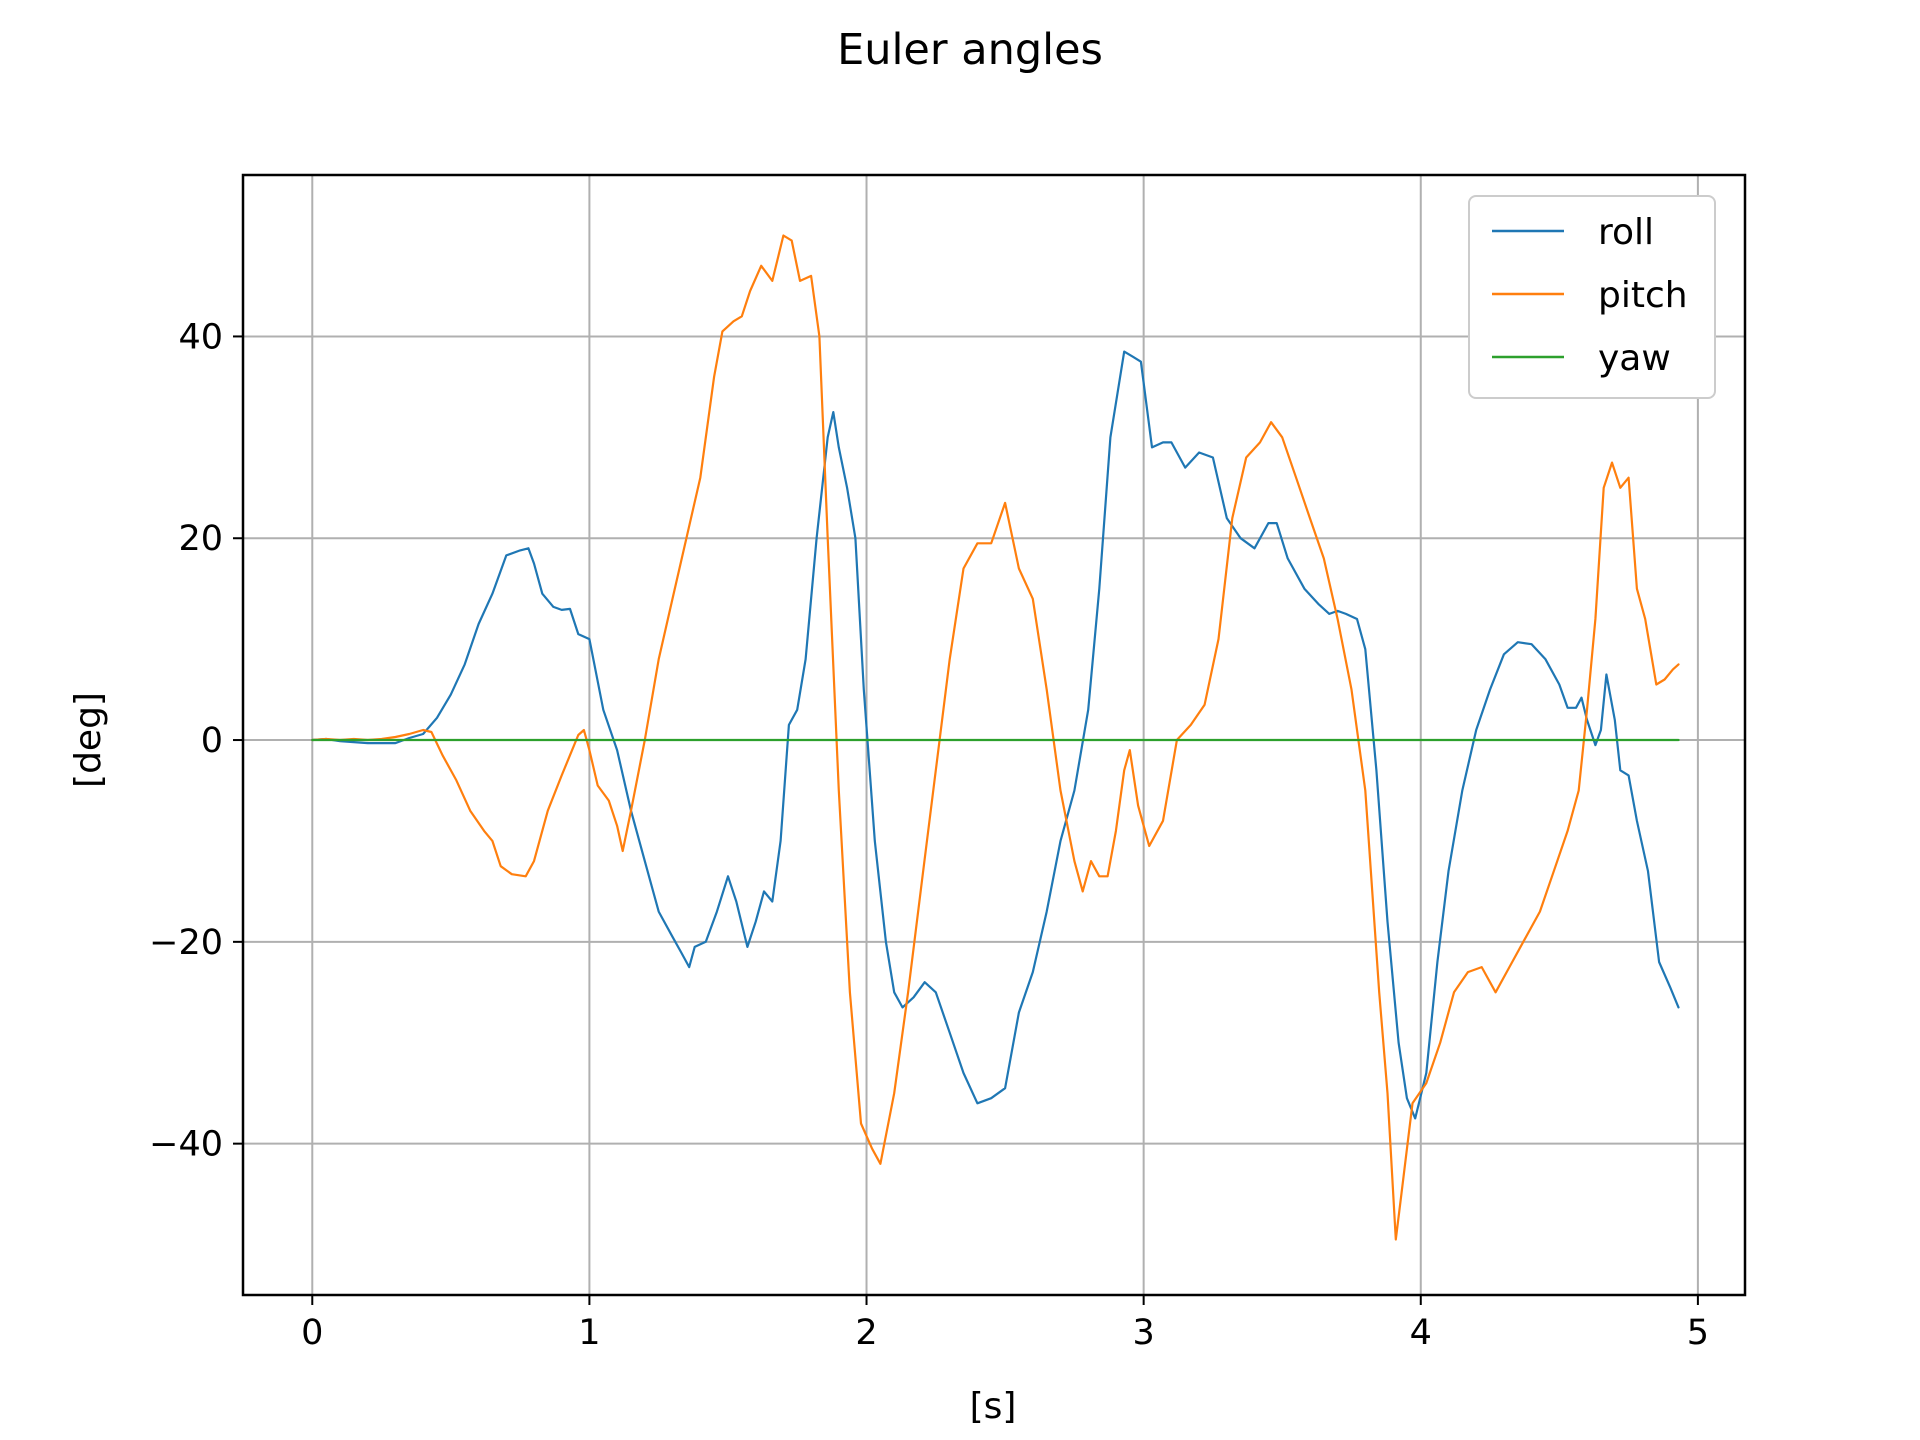  What do you see at coordinates (866, 1333) in the screenshot?
I see `x-tick-label: 2` at bounding box center [866, 1333].